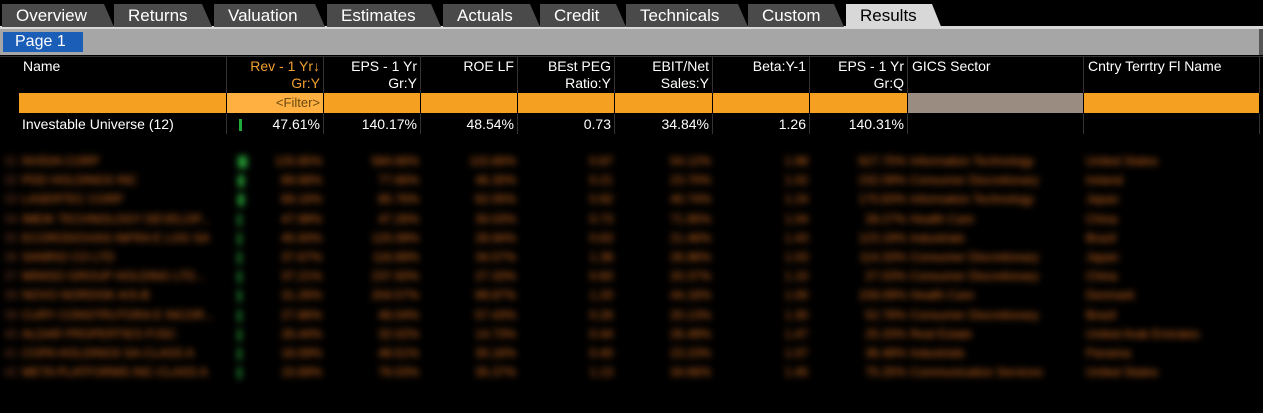 This screenshot has height=413, width=1263. What do you see at coordinates (996, 124) in the screenshot?
I see `summary-gics` at bounding box center [996, 124].